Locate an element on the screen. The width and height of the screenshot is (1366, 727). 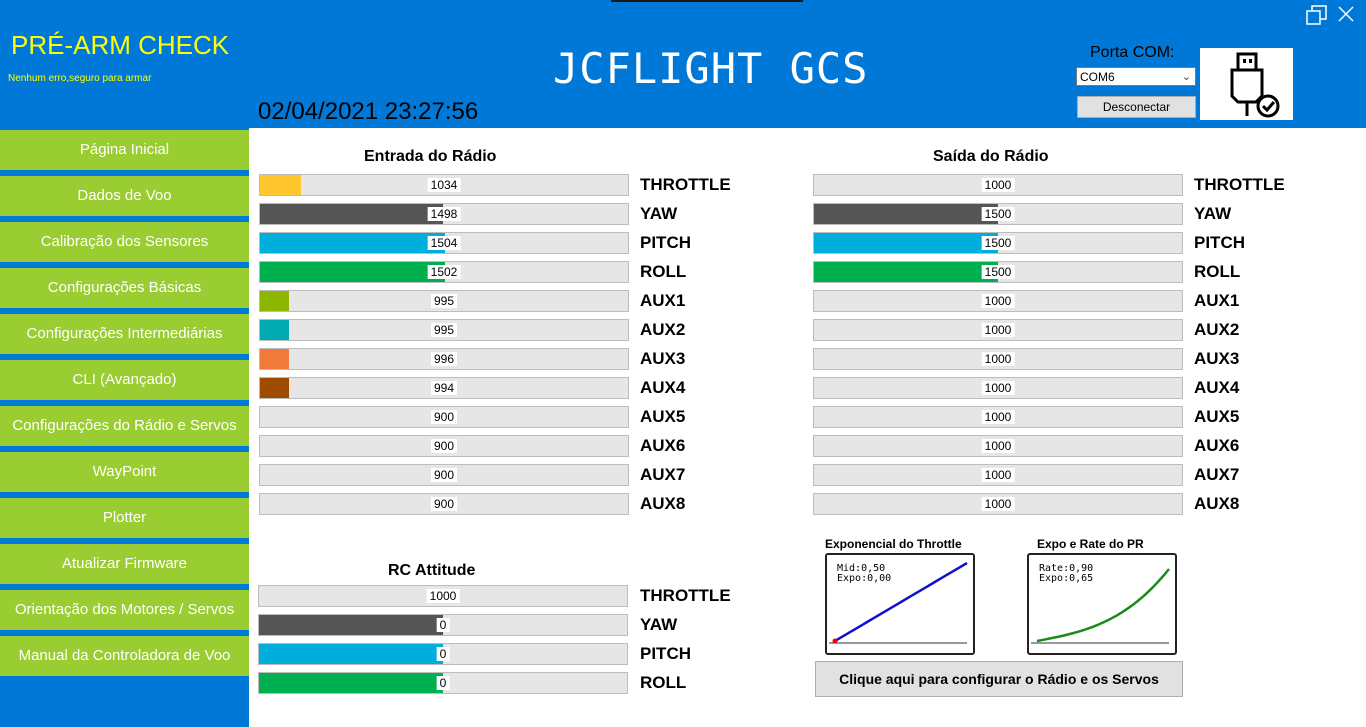
close-window-icon is located at coordinates (1346, 14).